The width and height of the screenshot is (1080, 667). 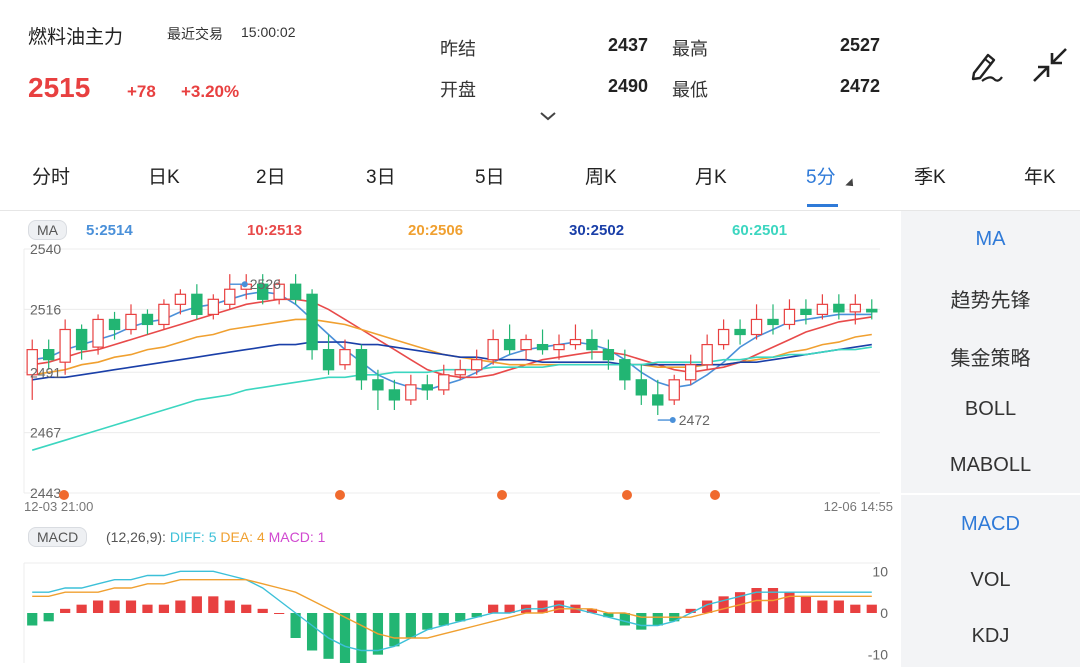 What do you see at coordinates (990, 409) in the screenshot?
I see `indicator-boll: BOLL` at bounding box center [990, 409].